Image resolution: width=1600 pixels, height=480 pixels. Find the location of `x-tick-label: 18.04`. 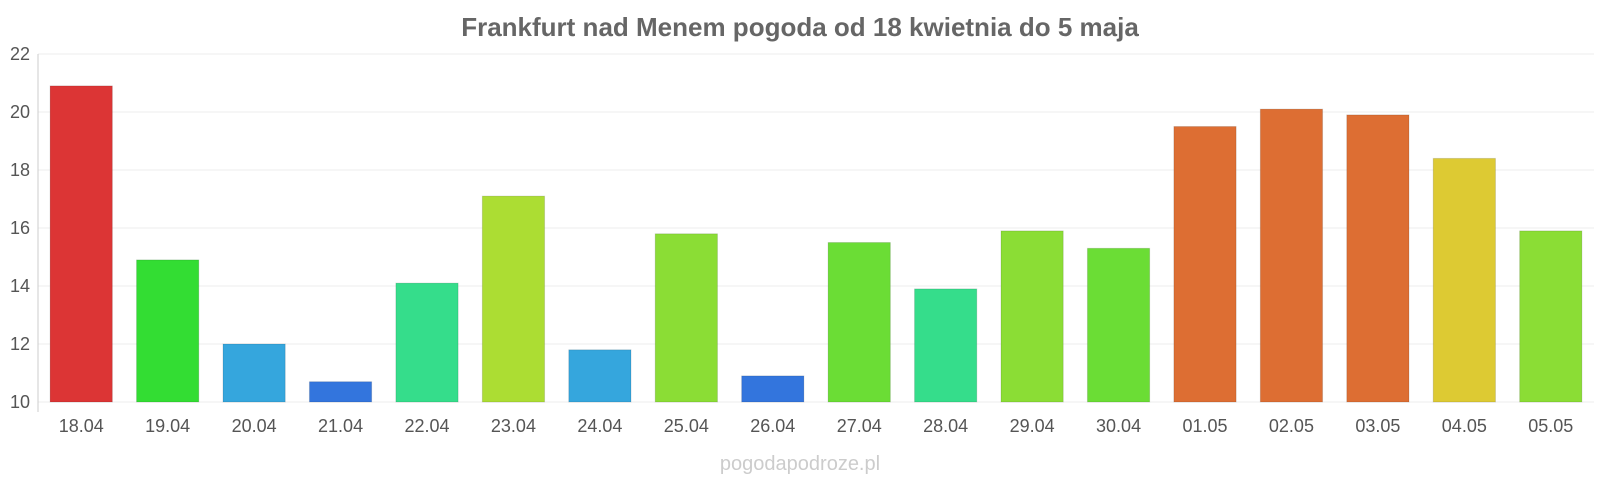

x-tick-label: 18.04 is located at coordinates (81, 426).